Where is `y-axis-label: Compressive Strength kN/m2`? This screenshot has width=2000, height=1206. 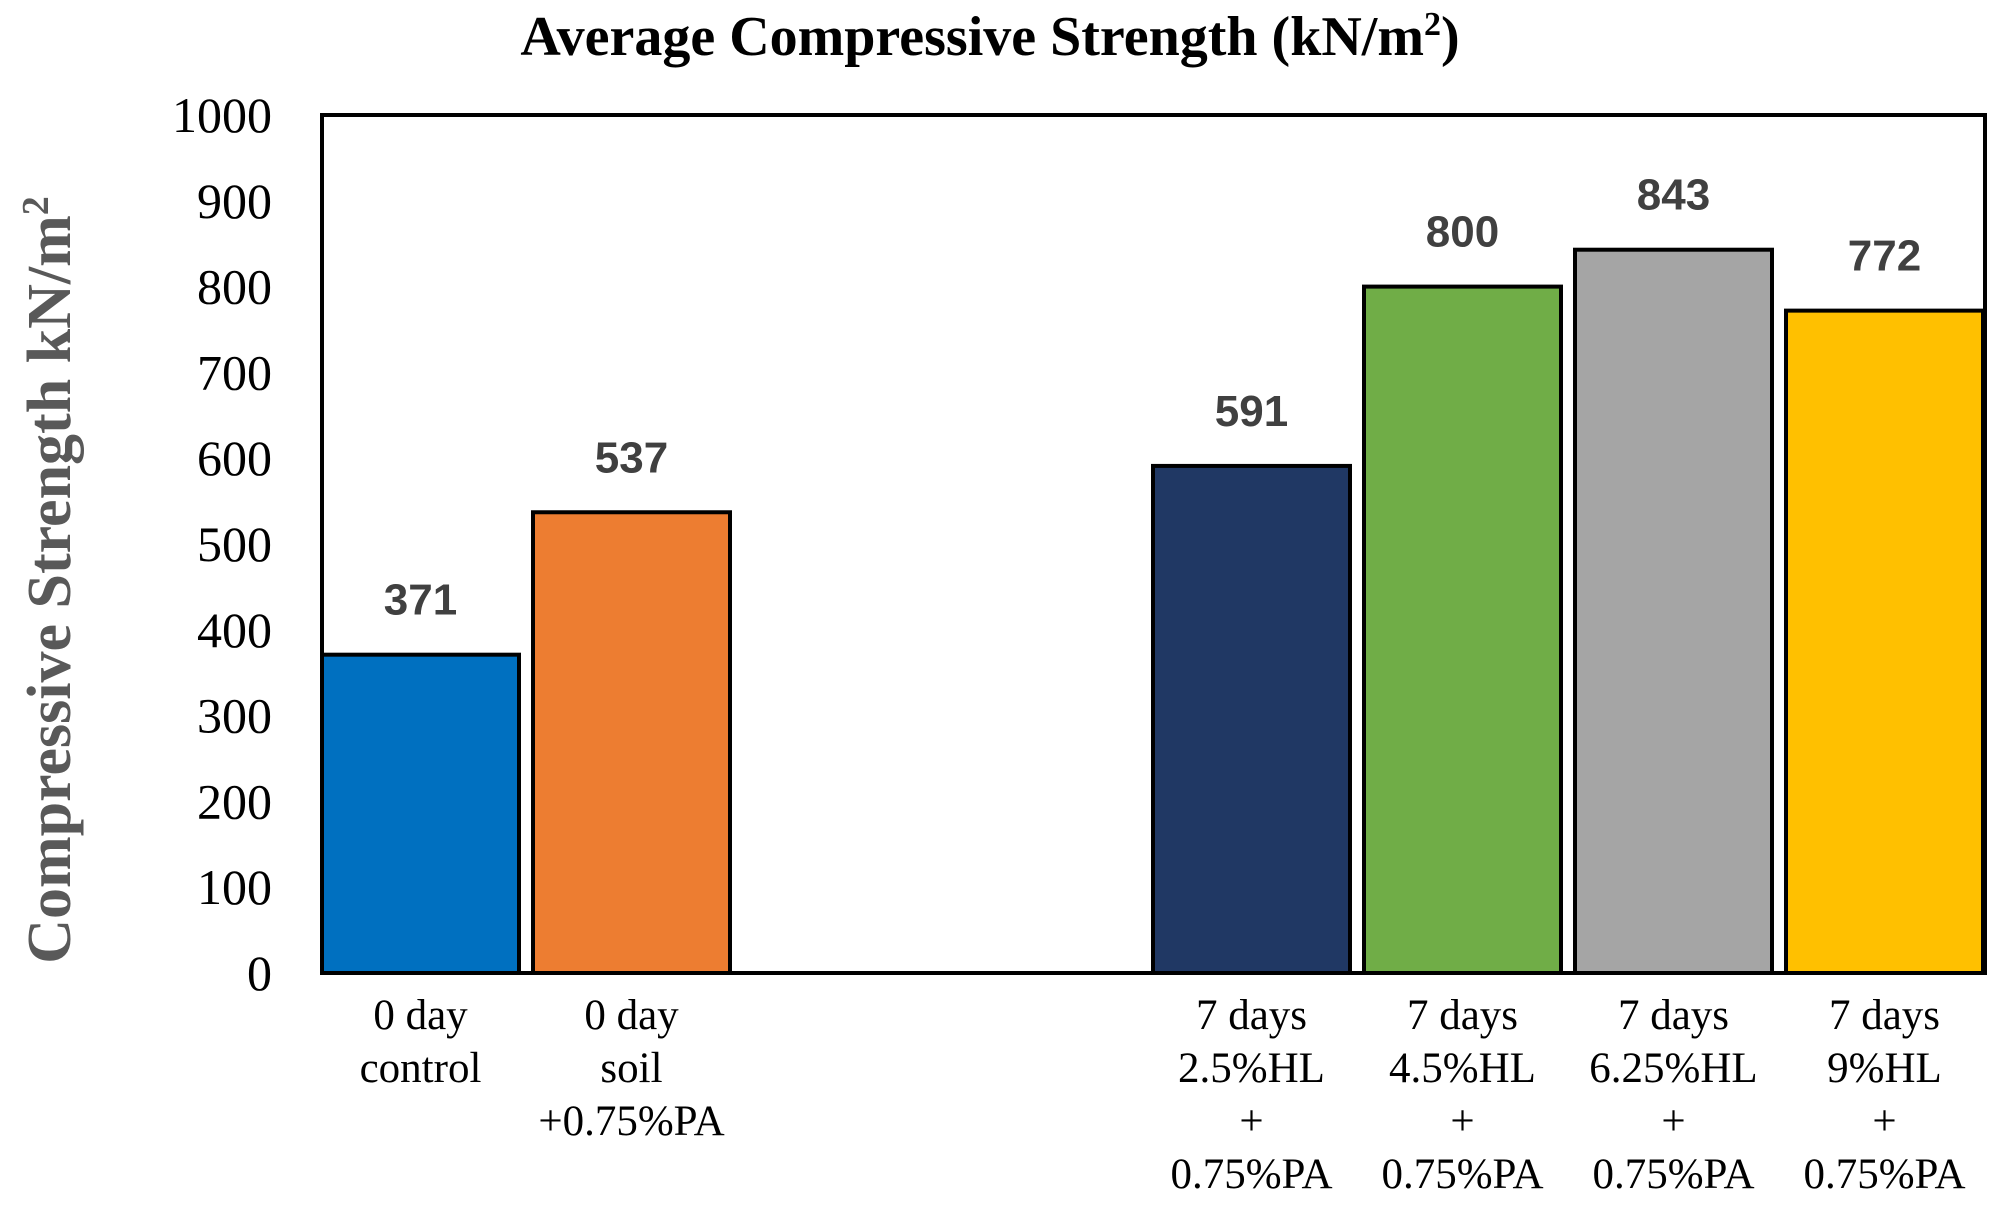 y-axis-label: Compressive Strength kN/m2 is located at coordinates (49, 580).